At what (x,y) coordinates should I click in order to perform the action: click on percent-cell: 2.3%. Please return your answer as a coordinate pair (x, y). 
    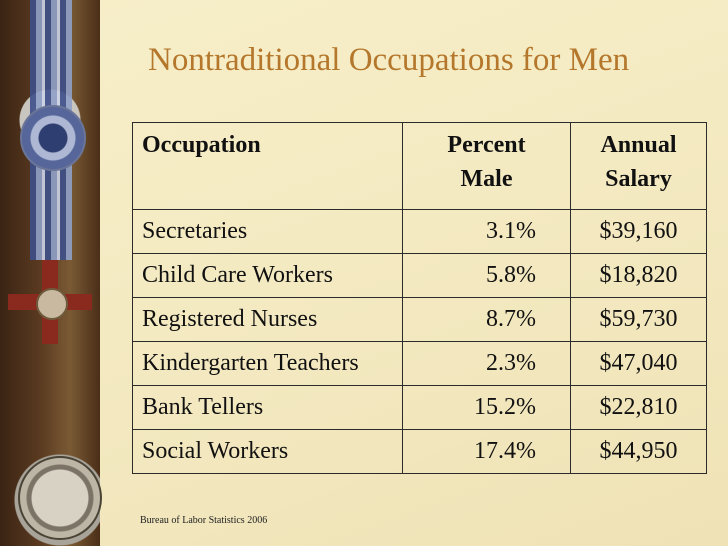
    Looking at the image, I should click on (486, 363).